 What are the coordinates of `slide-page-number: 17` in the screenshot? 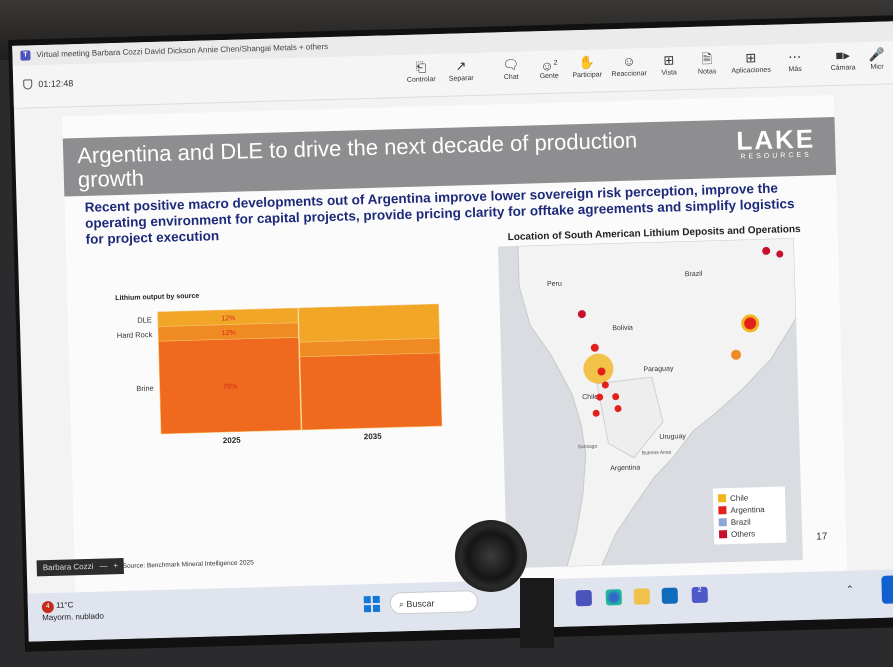 It's located at (822, 537).